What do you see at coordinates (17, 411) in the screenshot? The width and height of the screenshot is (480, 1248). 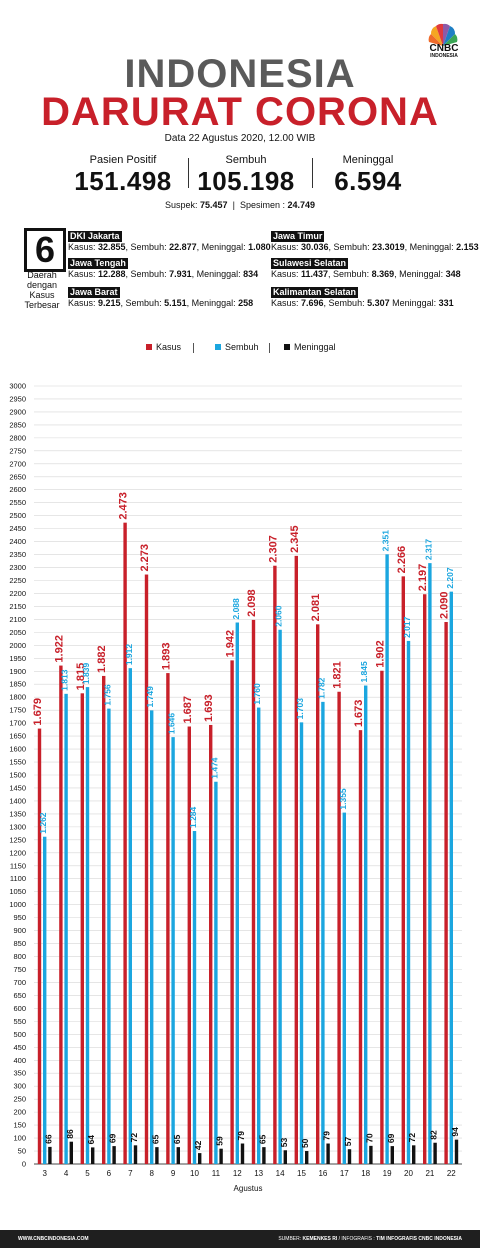 I see `y-tick-label: 2900` at bounding box center [17, 411].